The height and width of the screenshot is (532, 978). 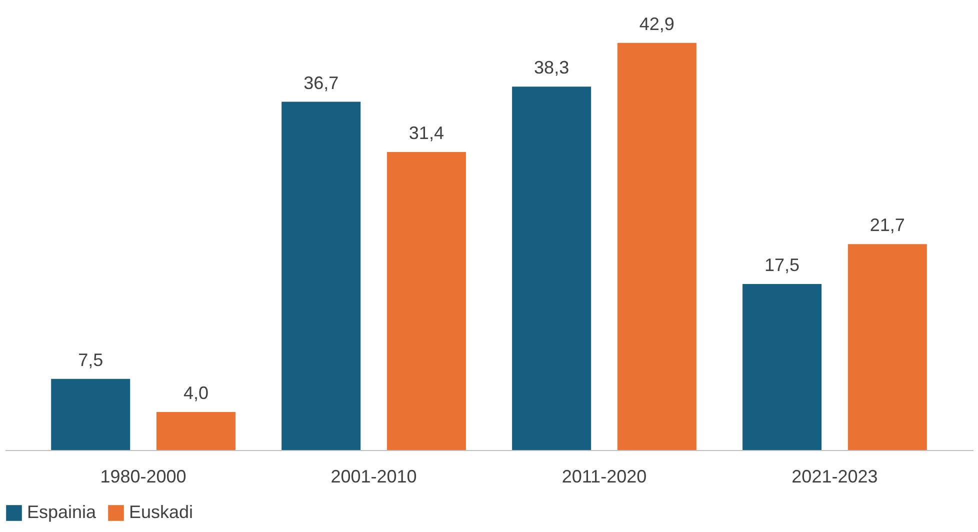 I want to click on data-label: 31,4, so click(x=426, y=133).